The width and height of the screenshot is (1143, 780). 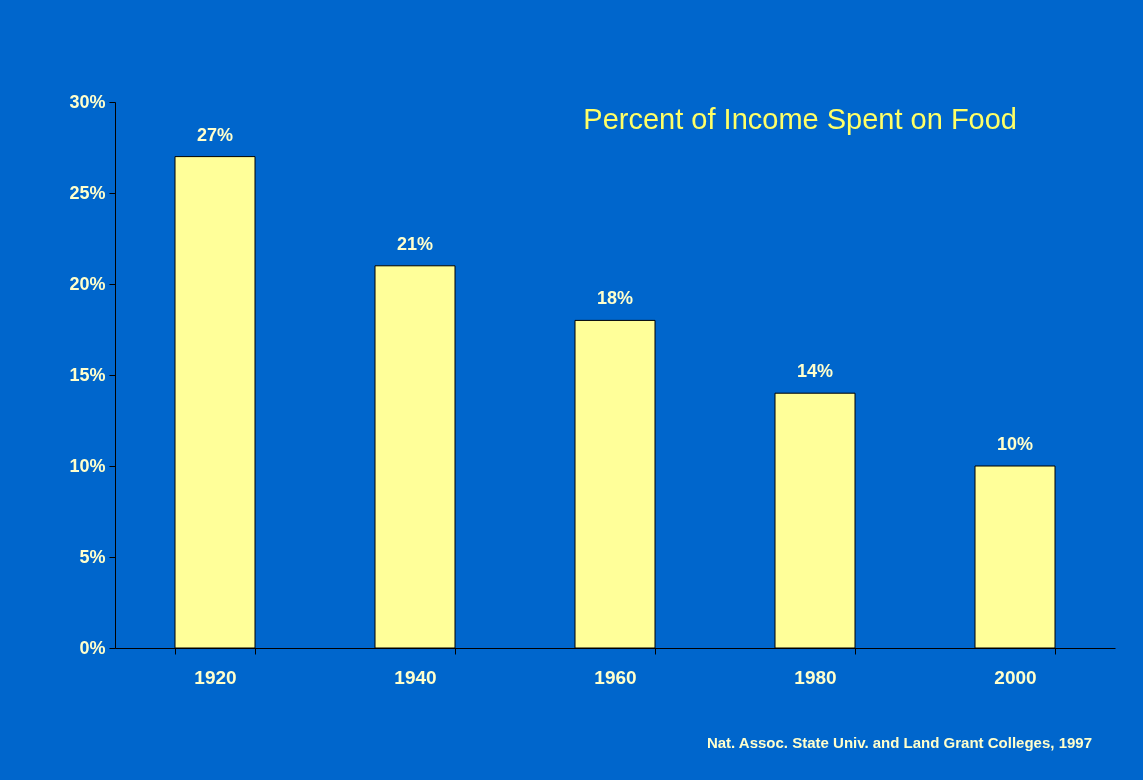 I want to click on y-tick-label: 30%, so click(x=87, y=101).